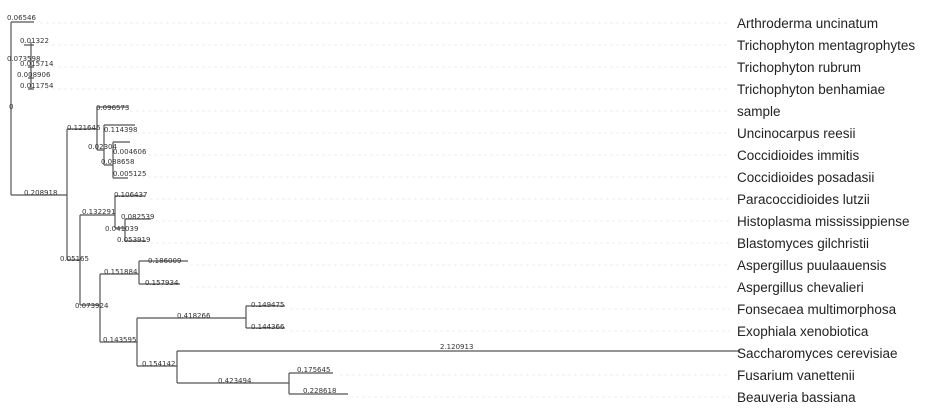 This screenshot has width=940, height=418. Describe the element at coordinates (98, 212) in the screenshot. I see `branch-label: 0.132291` at that location.